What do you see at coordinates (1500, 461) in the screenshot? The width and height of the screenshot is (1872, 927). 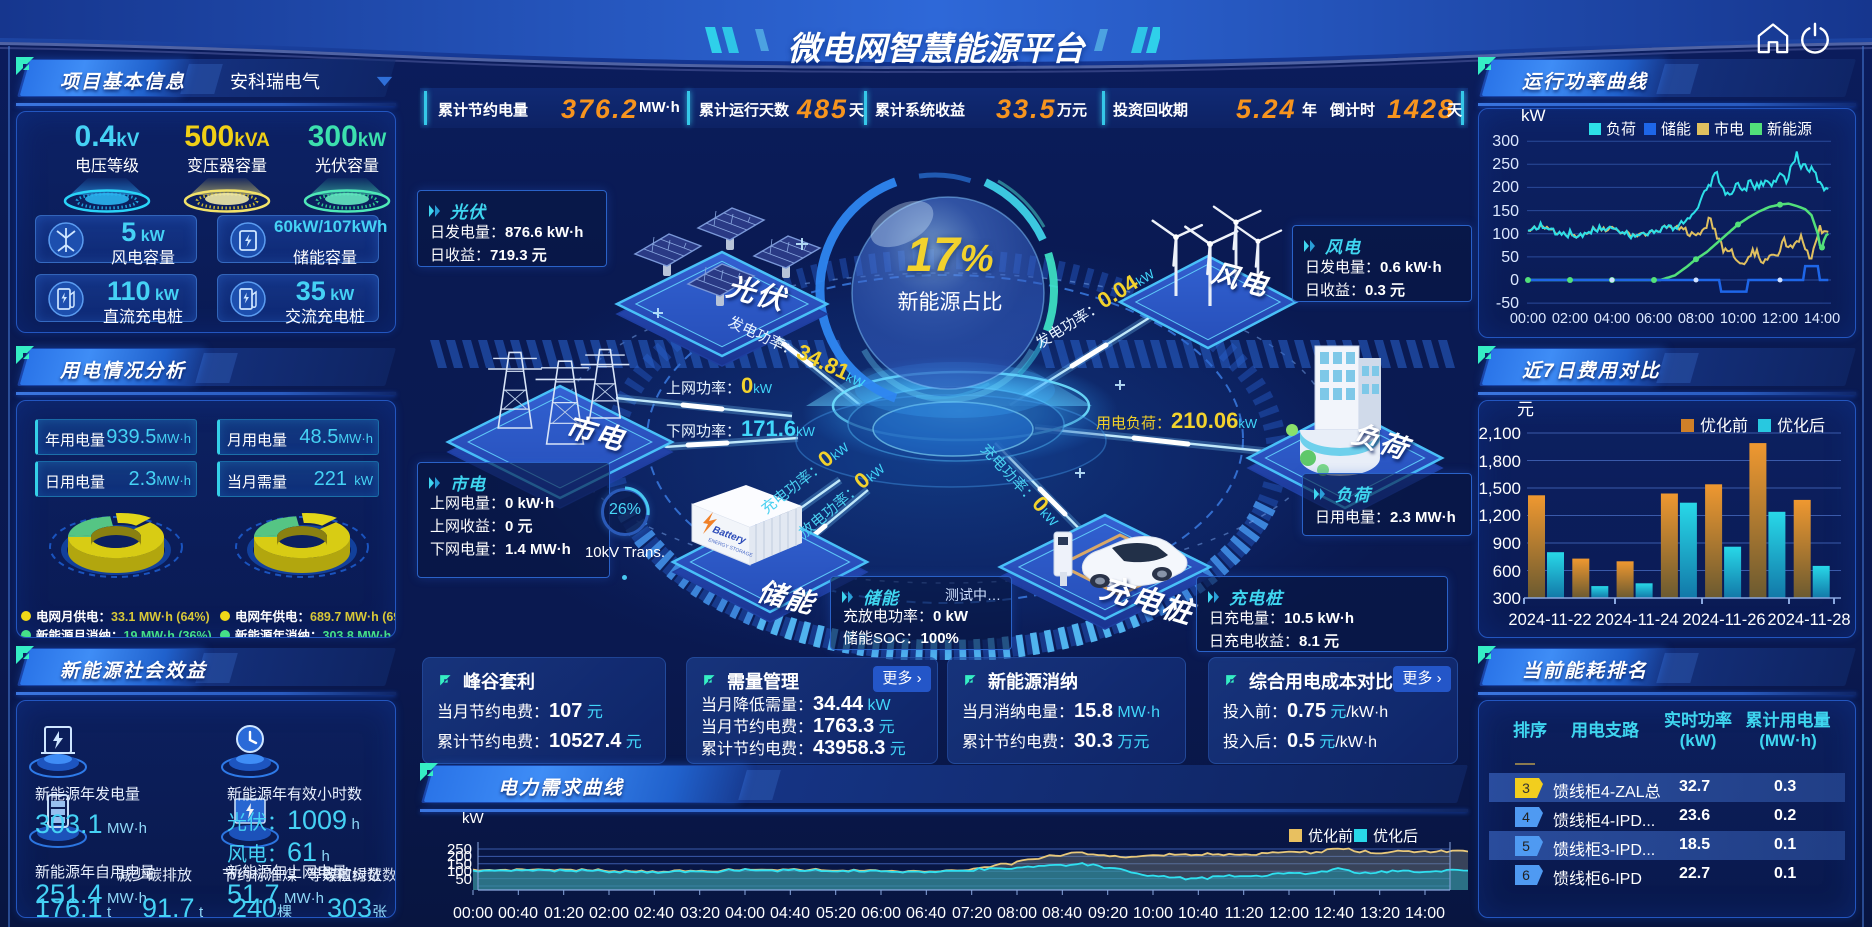 I see `svg-text: 1,800` at bounding box center [1500, 461].